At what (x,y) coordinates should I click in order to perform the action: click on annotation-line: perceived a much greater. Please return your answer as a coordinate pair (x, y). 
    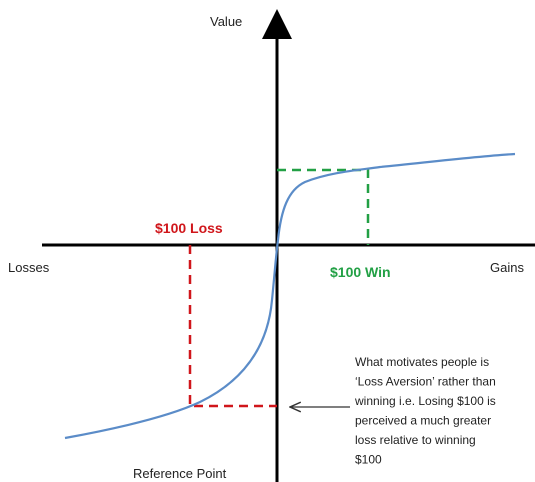
    Looking at the image, I should click on (423, 421).